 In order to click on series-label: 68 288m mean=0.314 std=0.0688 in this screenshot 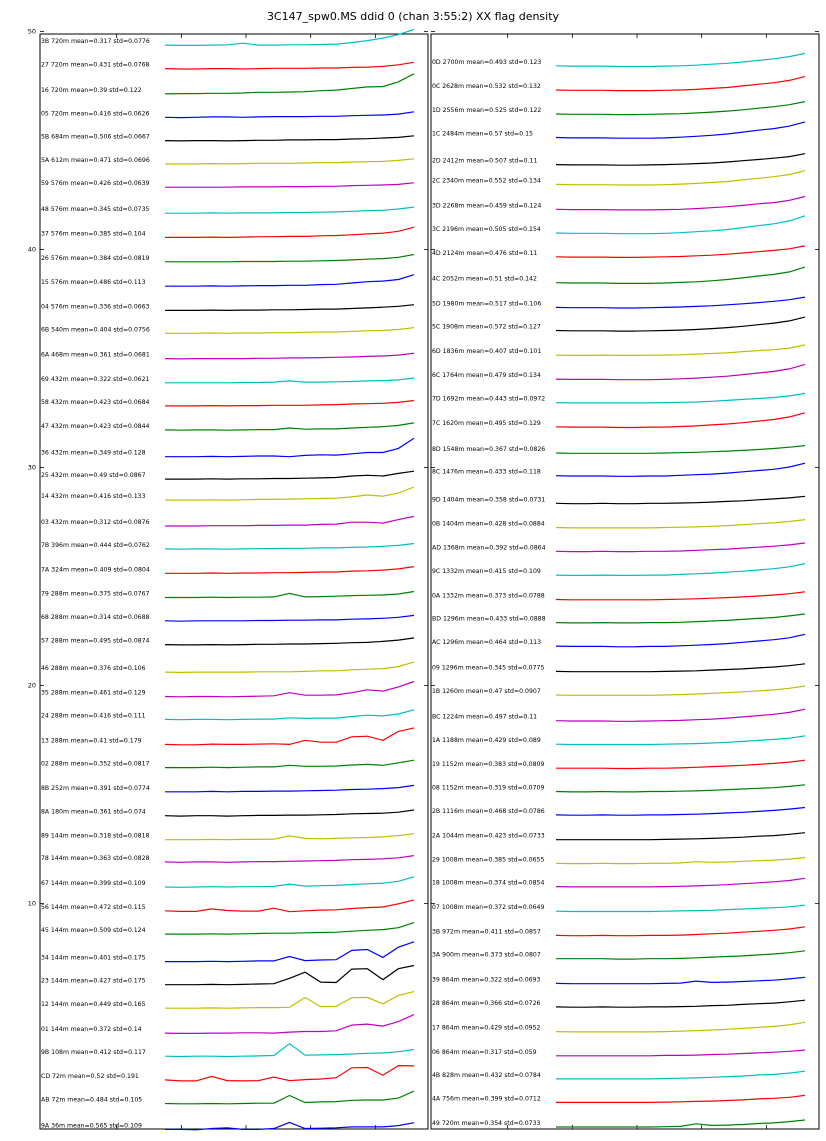, I will do `click(95, 617)`.